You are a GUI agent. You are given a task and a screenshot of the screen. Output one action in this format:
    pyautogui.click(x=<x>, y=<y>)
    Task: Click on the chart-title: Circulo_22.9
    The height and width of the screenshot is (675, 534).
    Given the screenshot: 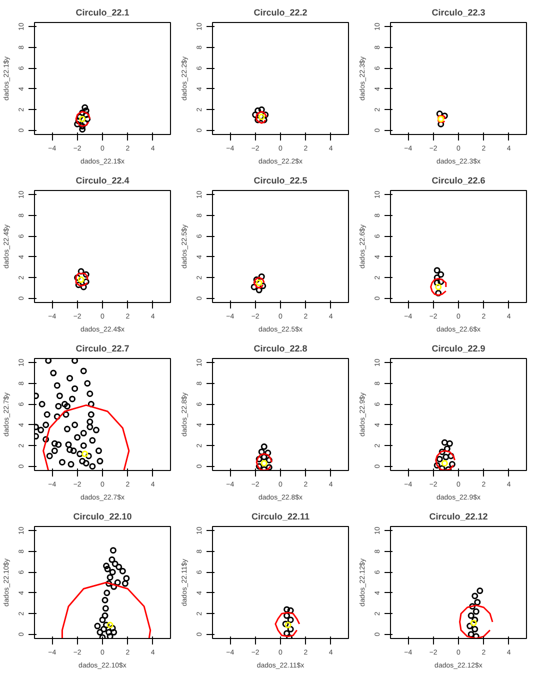 What is the action you would take?
    pyautogui.click(x=459, y=349)
    